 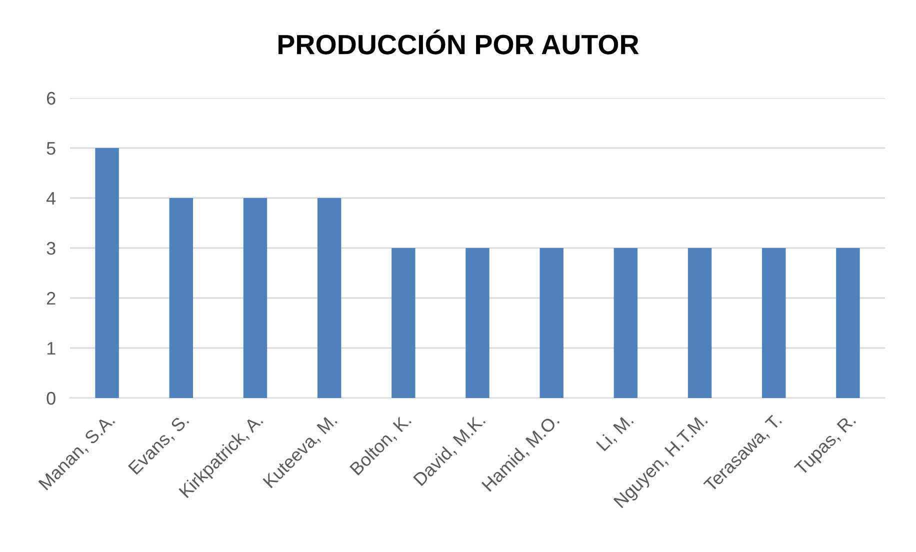 I want to click on y-tick-label: 2, so click(x=51, y=298).